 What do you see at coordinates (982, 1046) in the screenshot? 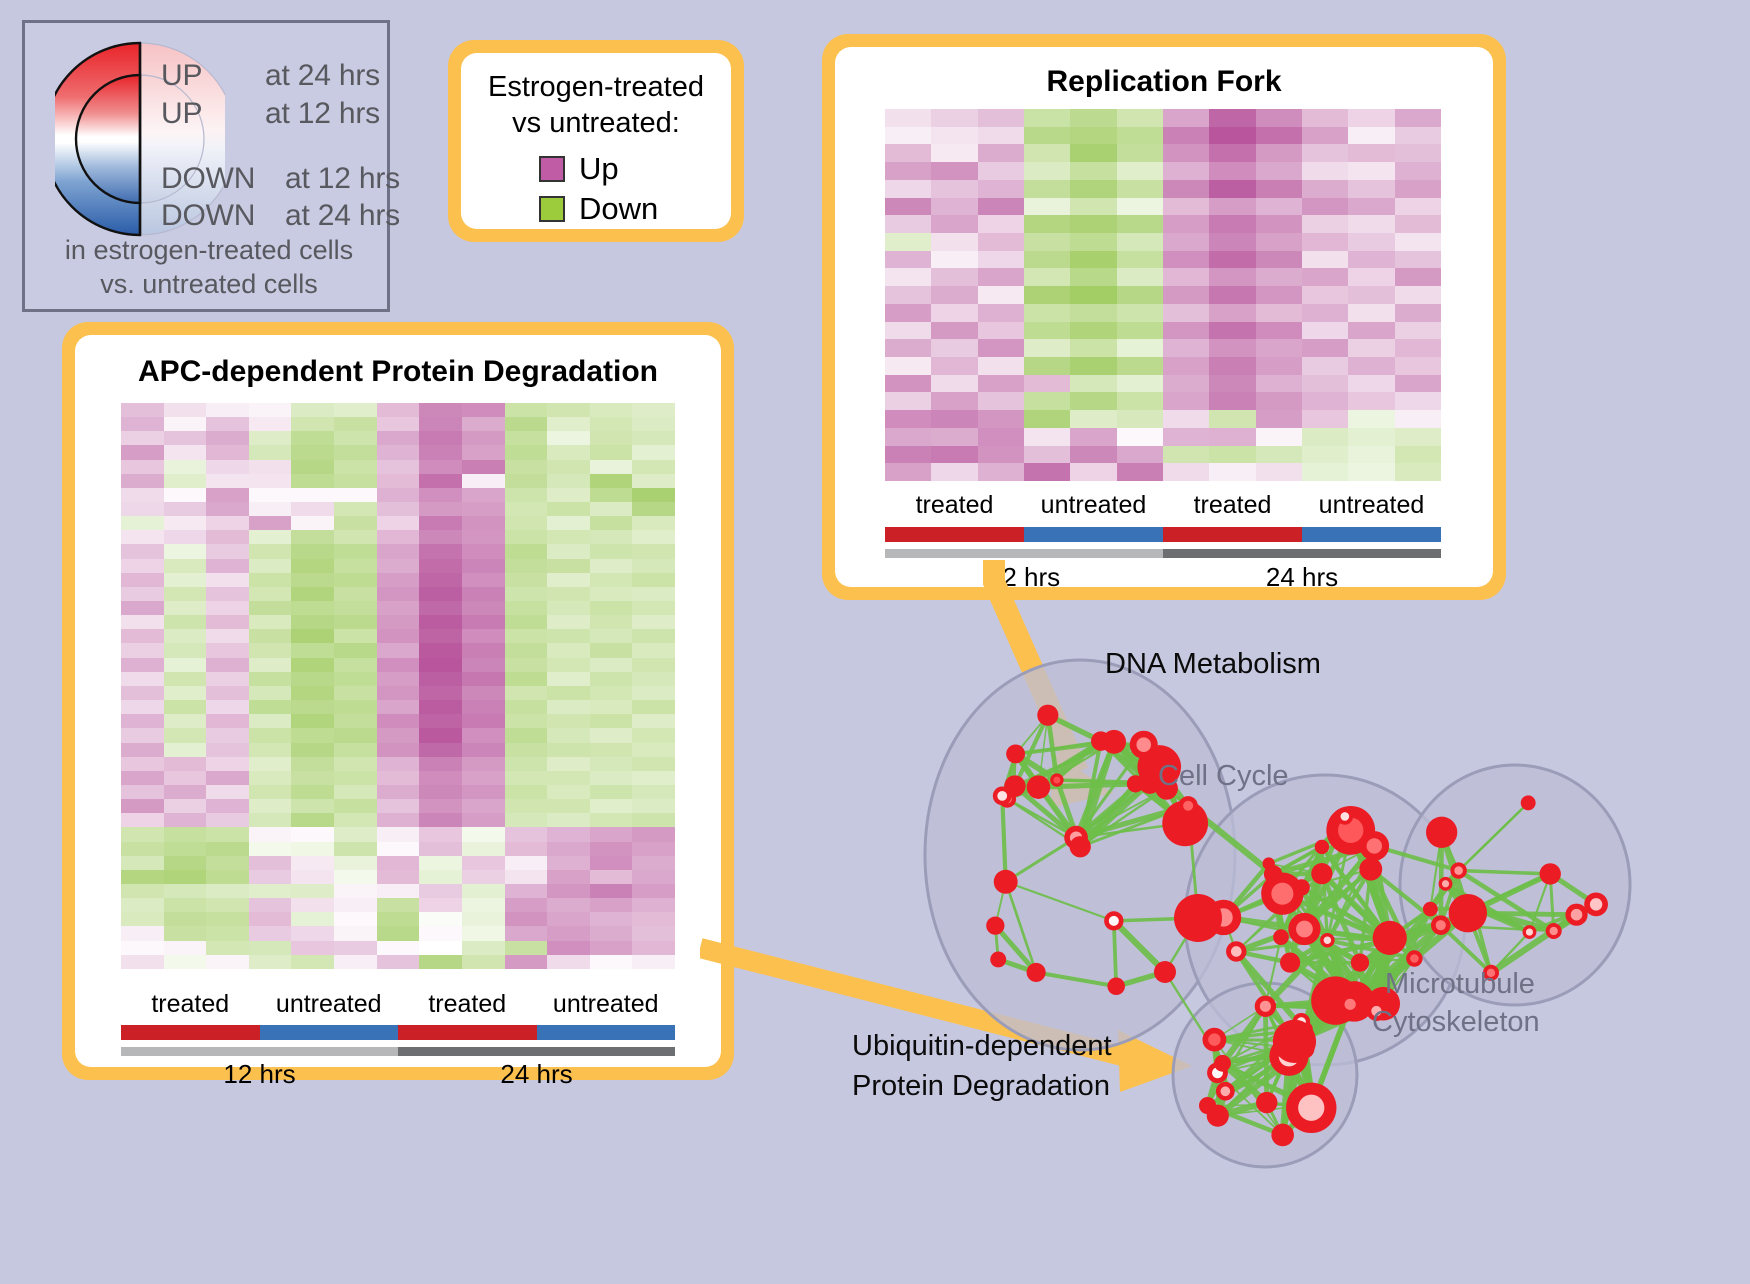
I see `cluster-label-ubiquitin-line1: Ubiquitin-dependent` at bounding box center [982, 1046].